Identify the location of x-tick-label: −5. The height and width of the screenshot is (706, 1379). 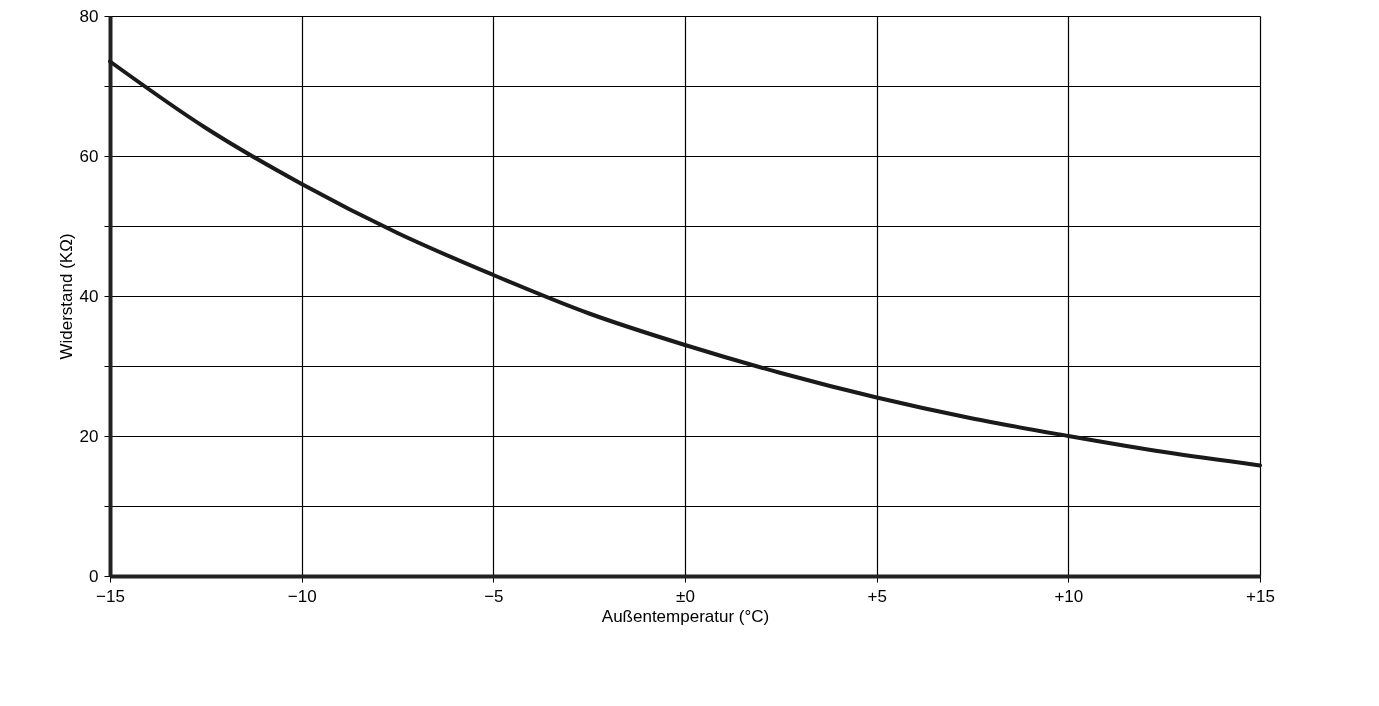
(494, 596).